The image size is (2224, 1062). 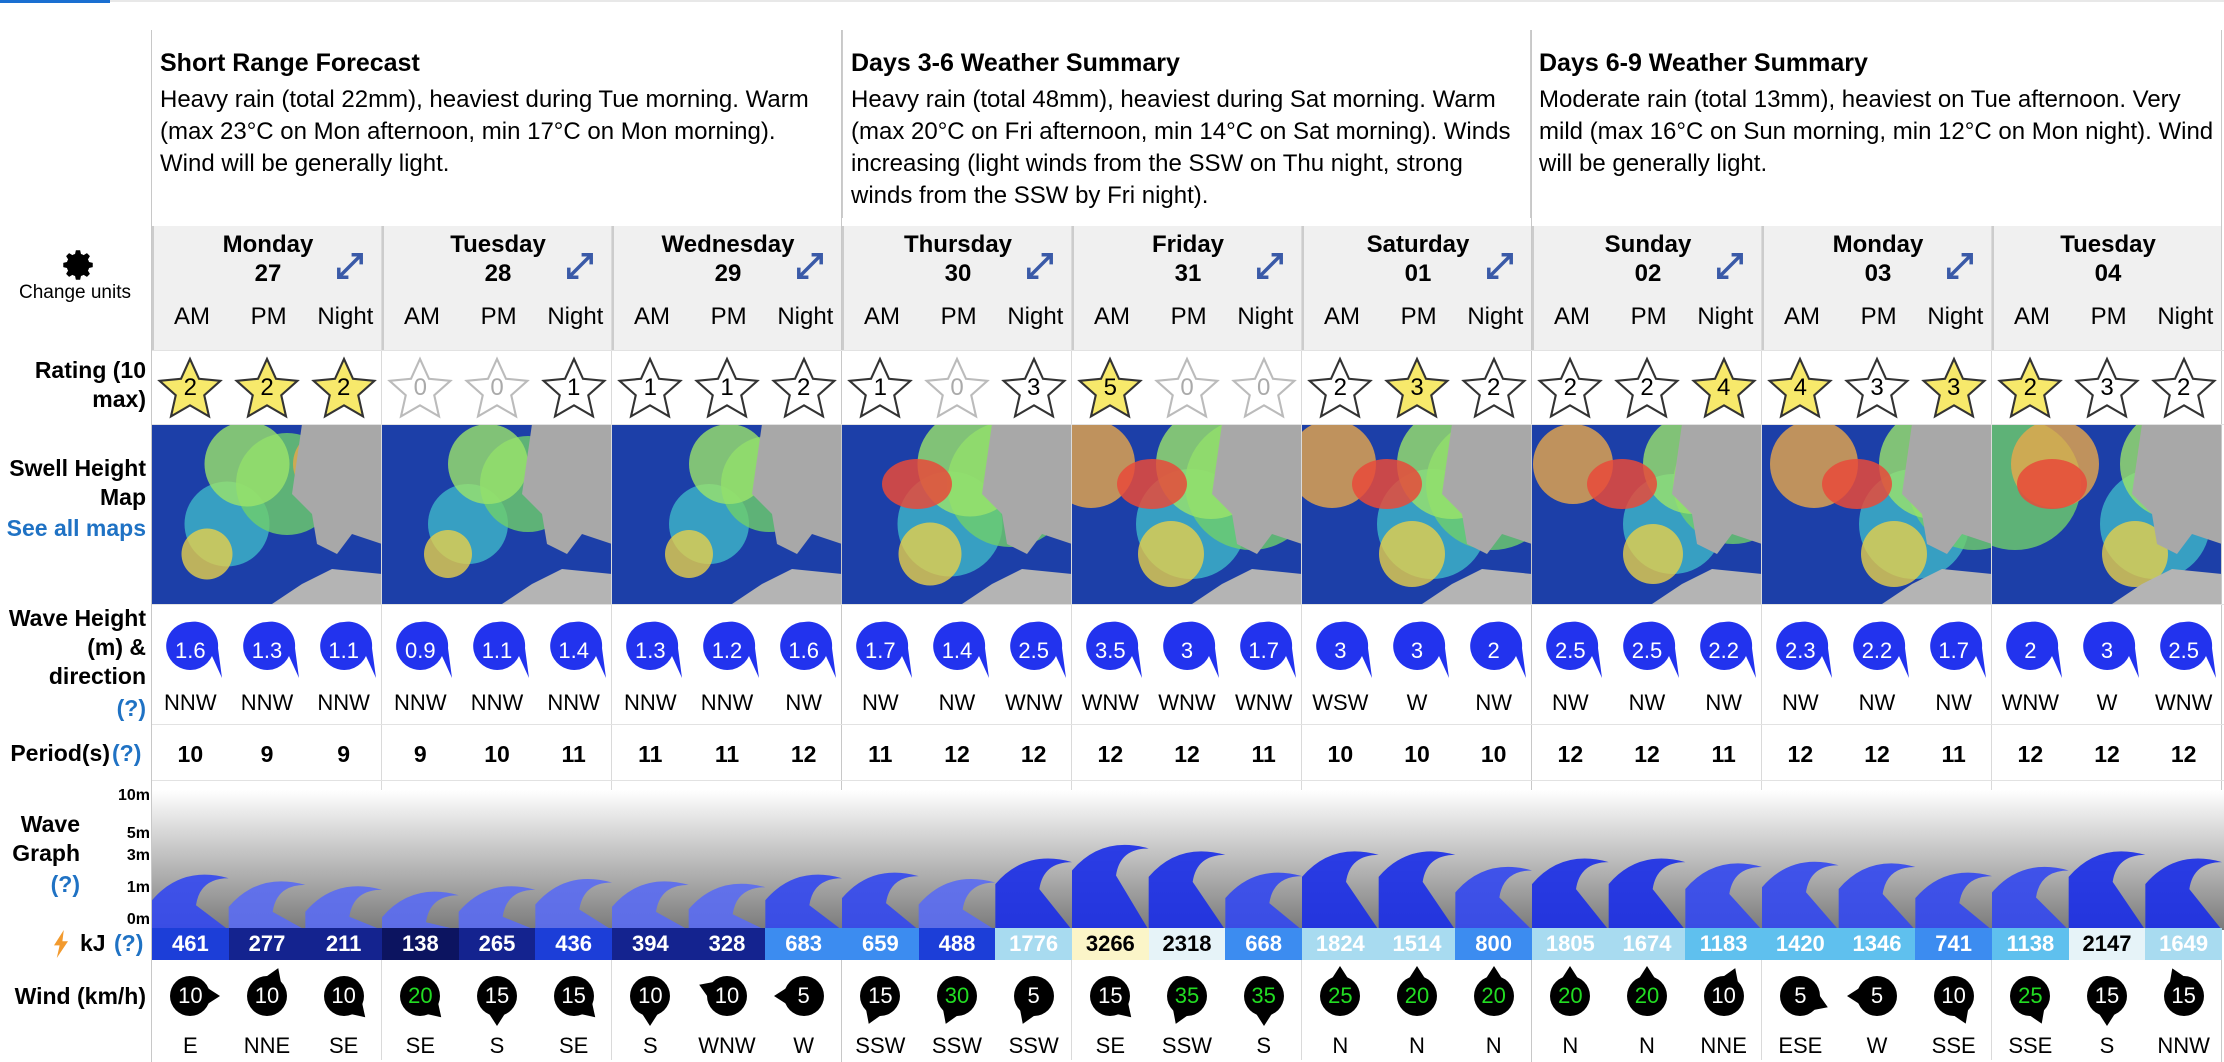 I want to click on energy-value: 1514, so click(x=1417, y=944).